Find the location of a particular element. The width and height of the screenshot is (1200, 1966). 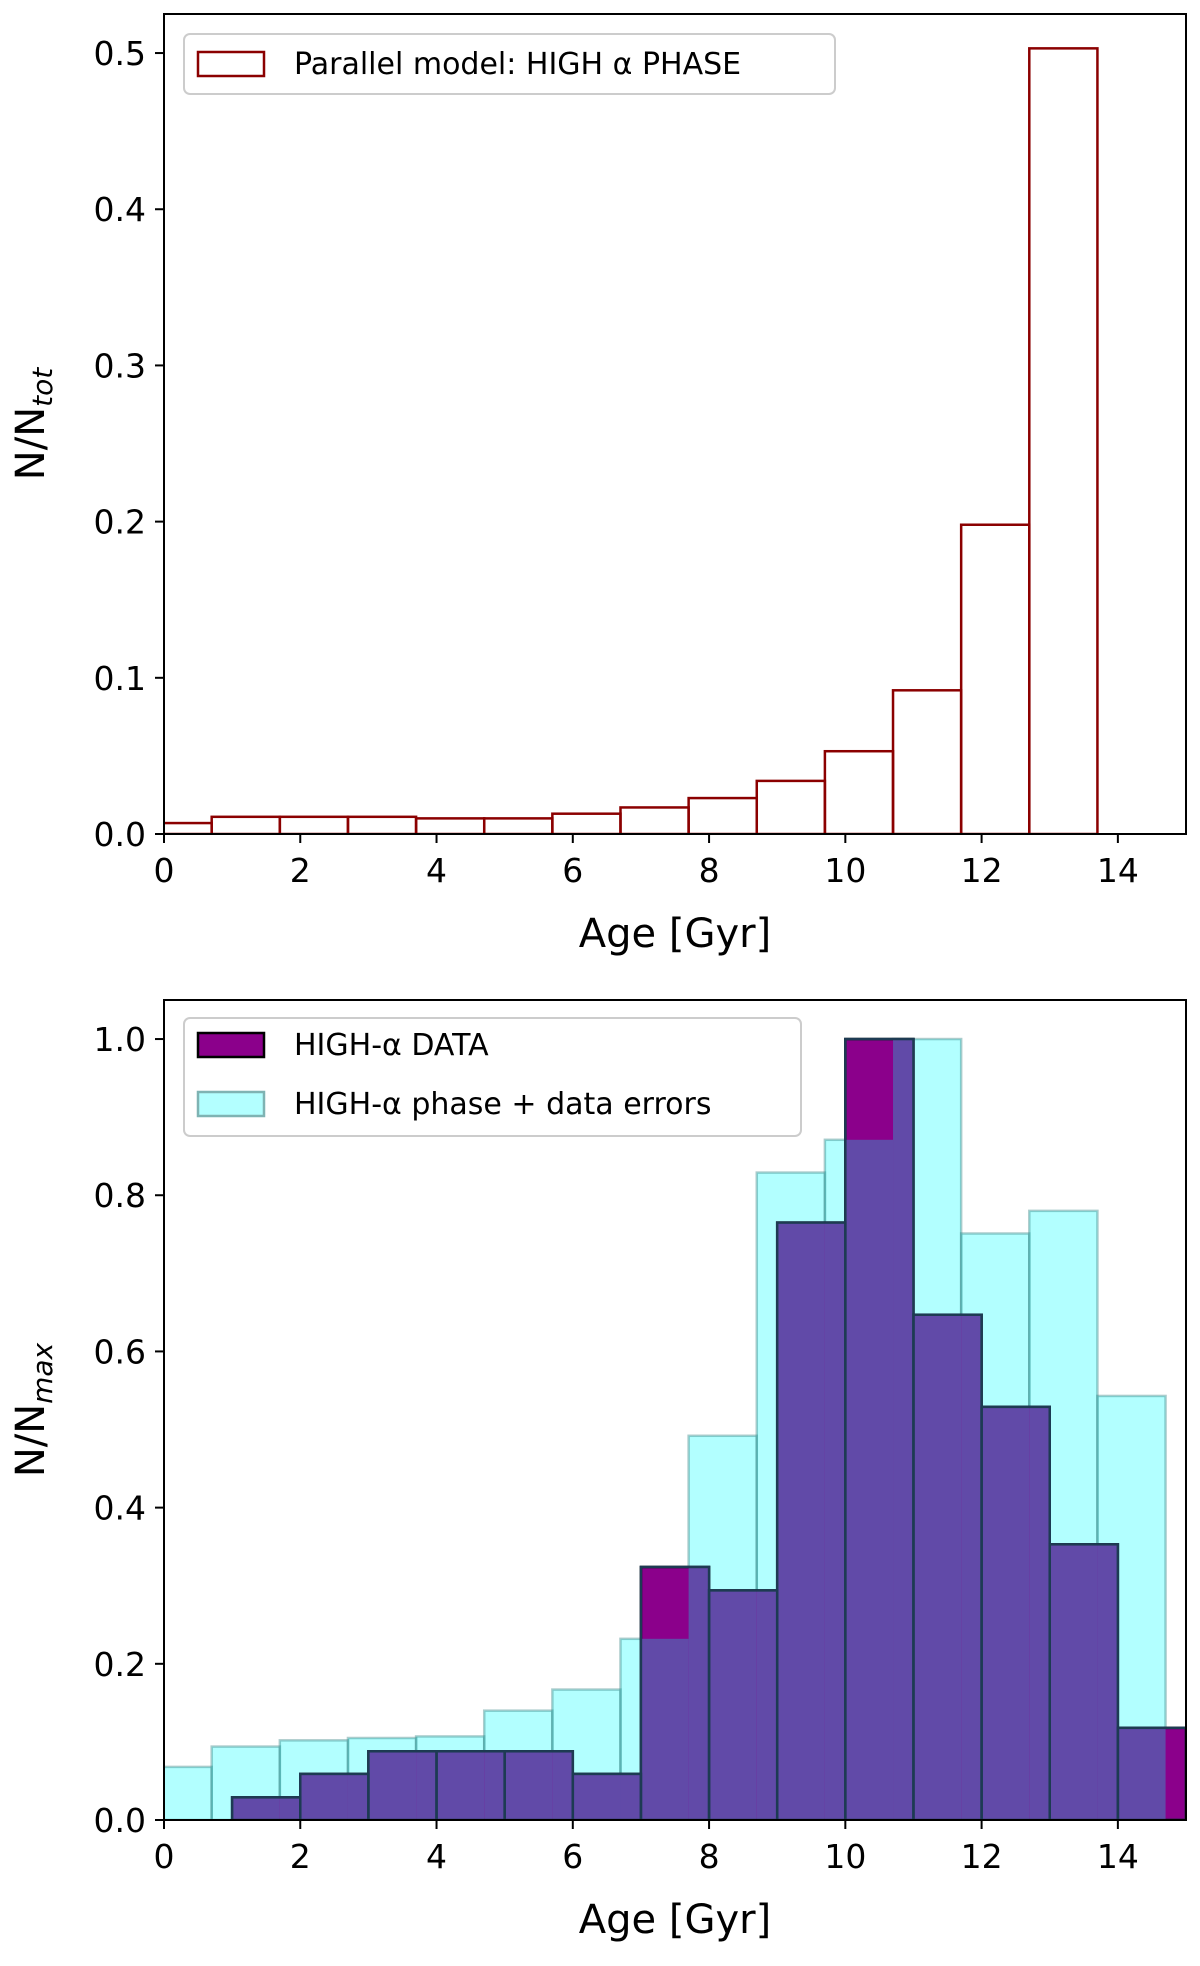

bottom-x-axis-label: Age [Gyr] is located at coordinates (675, 1920).